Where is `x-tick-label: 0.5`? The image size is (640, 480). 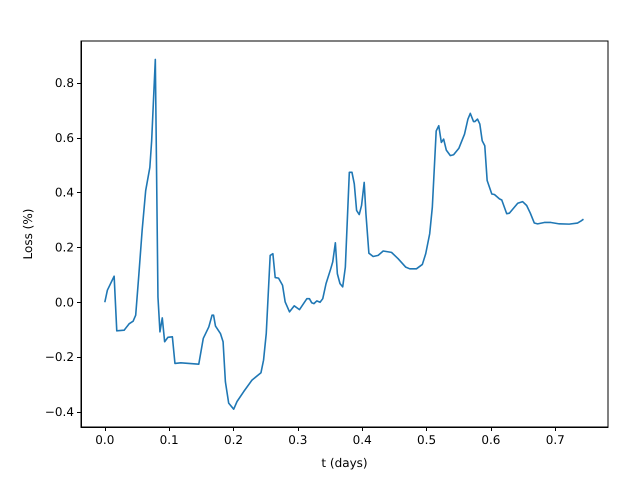 x-tick-label: 0.5 is located at coordinates (426, 440).